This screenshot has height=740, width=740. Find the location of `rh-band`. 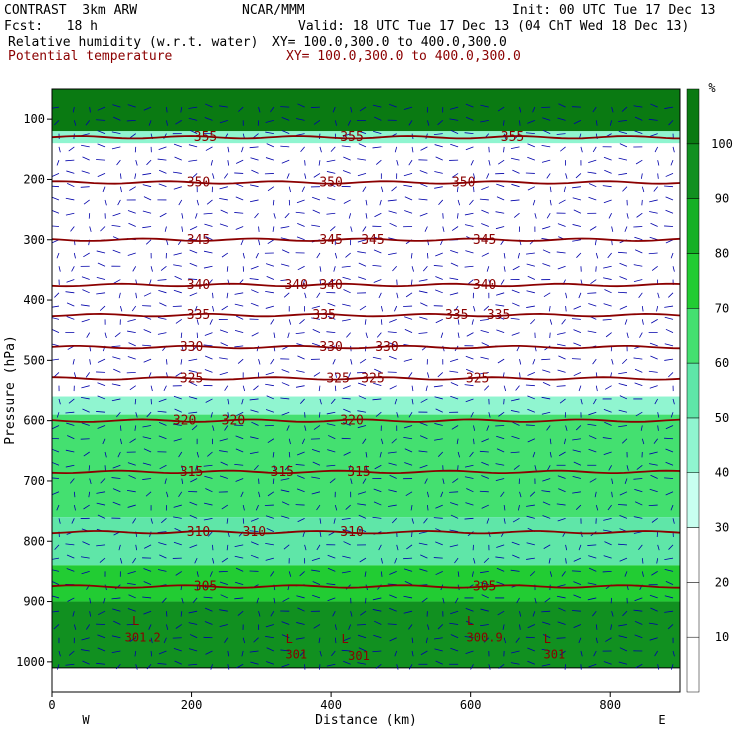

rh-band is located at coordinates (366, 634).